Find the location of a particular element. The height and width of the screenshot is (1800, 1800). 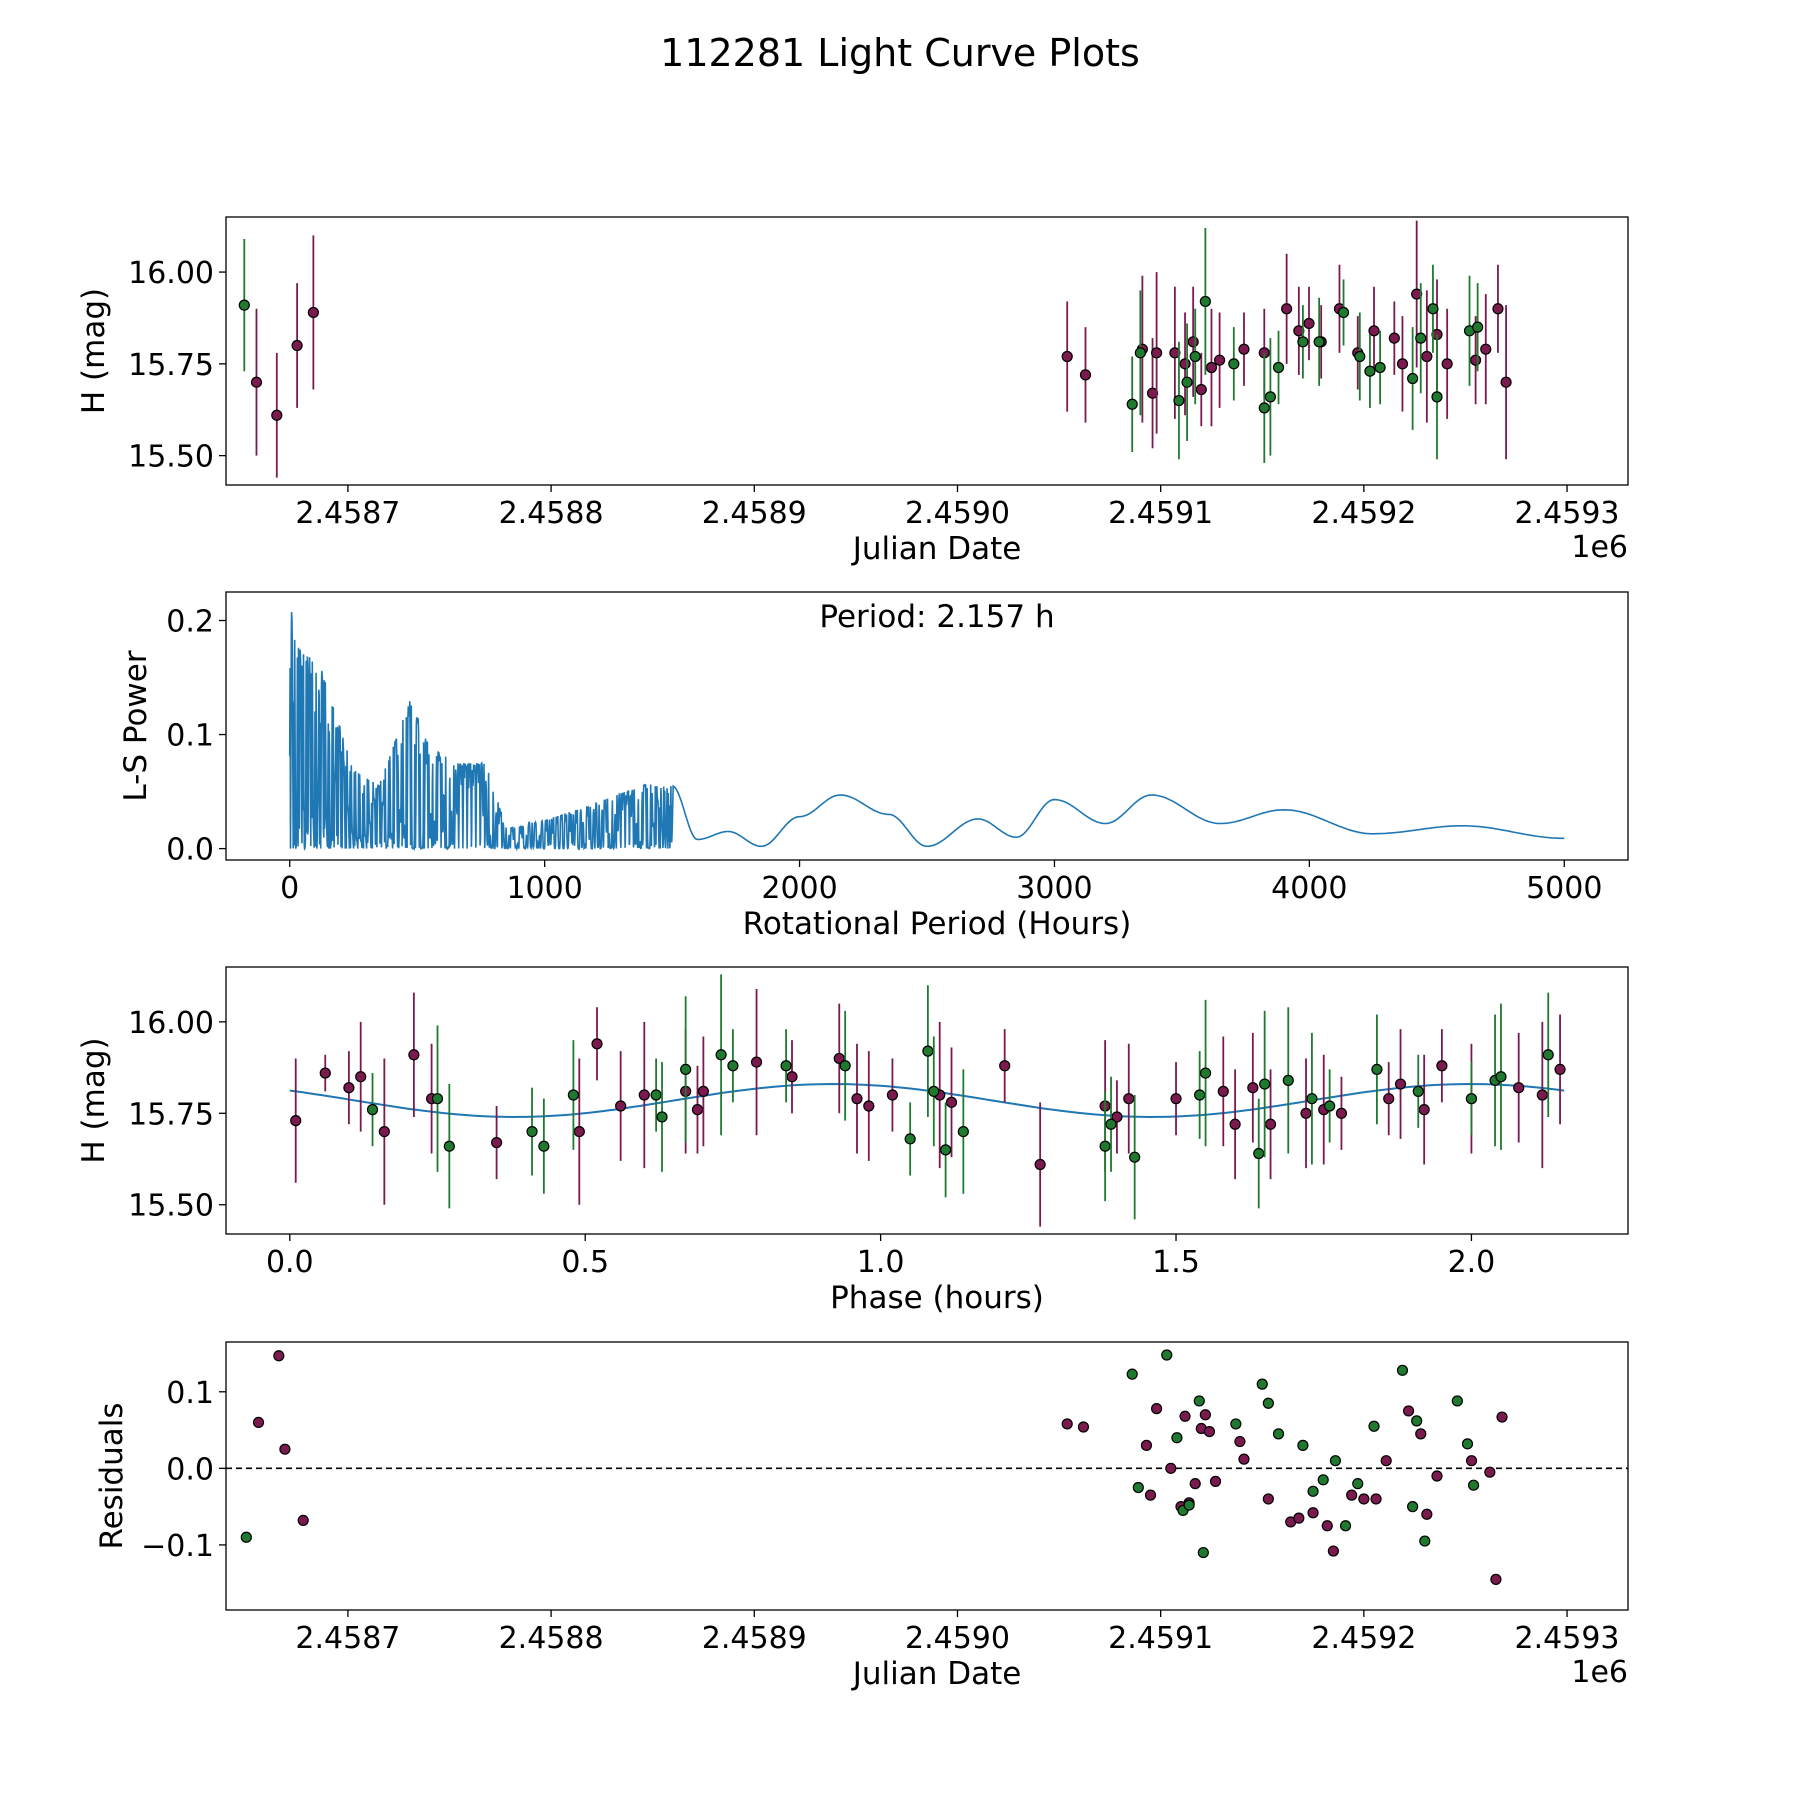

x-tick-label: 2.4590 is located at coordinates (957, 1638).